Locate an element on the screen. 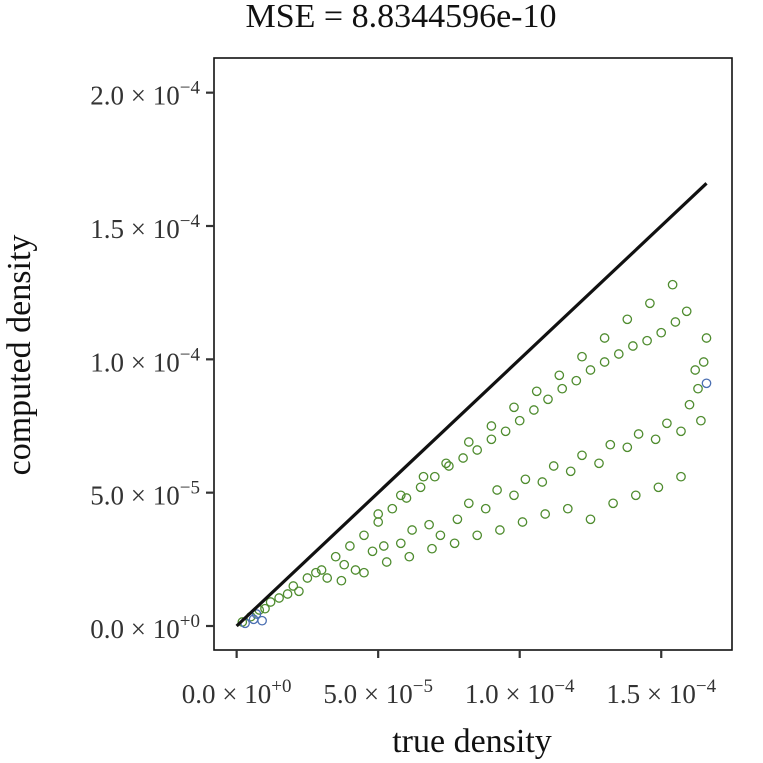  x-tick-label: 1.5 × 10⁻⁴ is located at coordinates (661, 692).